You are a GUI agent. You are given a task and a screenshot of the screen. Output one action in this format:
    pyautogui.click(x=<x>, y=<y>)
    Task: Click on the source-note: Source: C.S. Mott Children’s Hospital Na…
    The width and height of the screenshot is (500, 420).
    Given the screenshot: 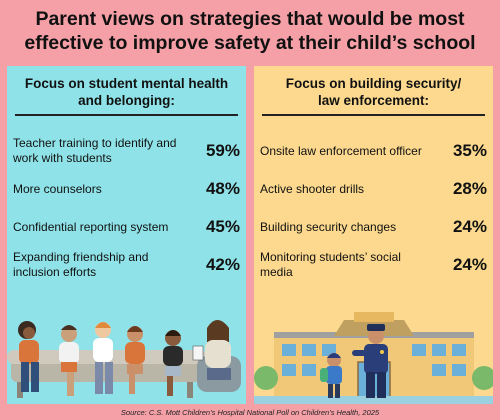 What is the action you would take?
    pyautogui.click(x=250, y=412)
    